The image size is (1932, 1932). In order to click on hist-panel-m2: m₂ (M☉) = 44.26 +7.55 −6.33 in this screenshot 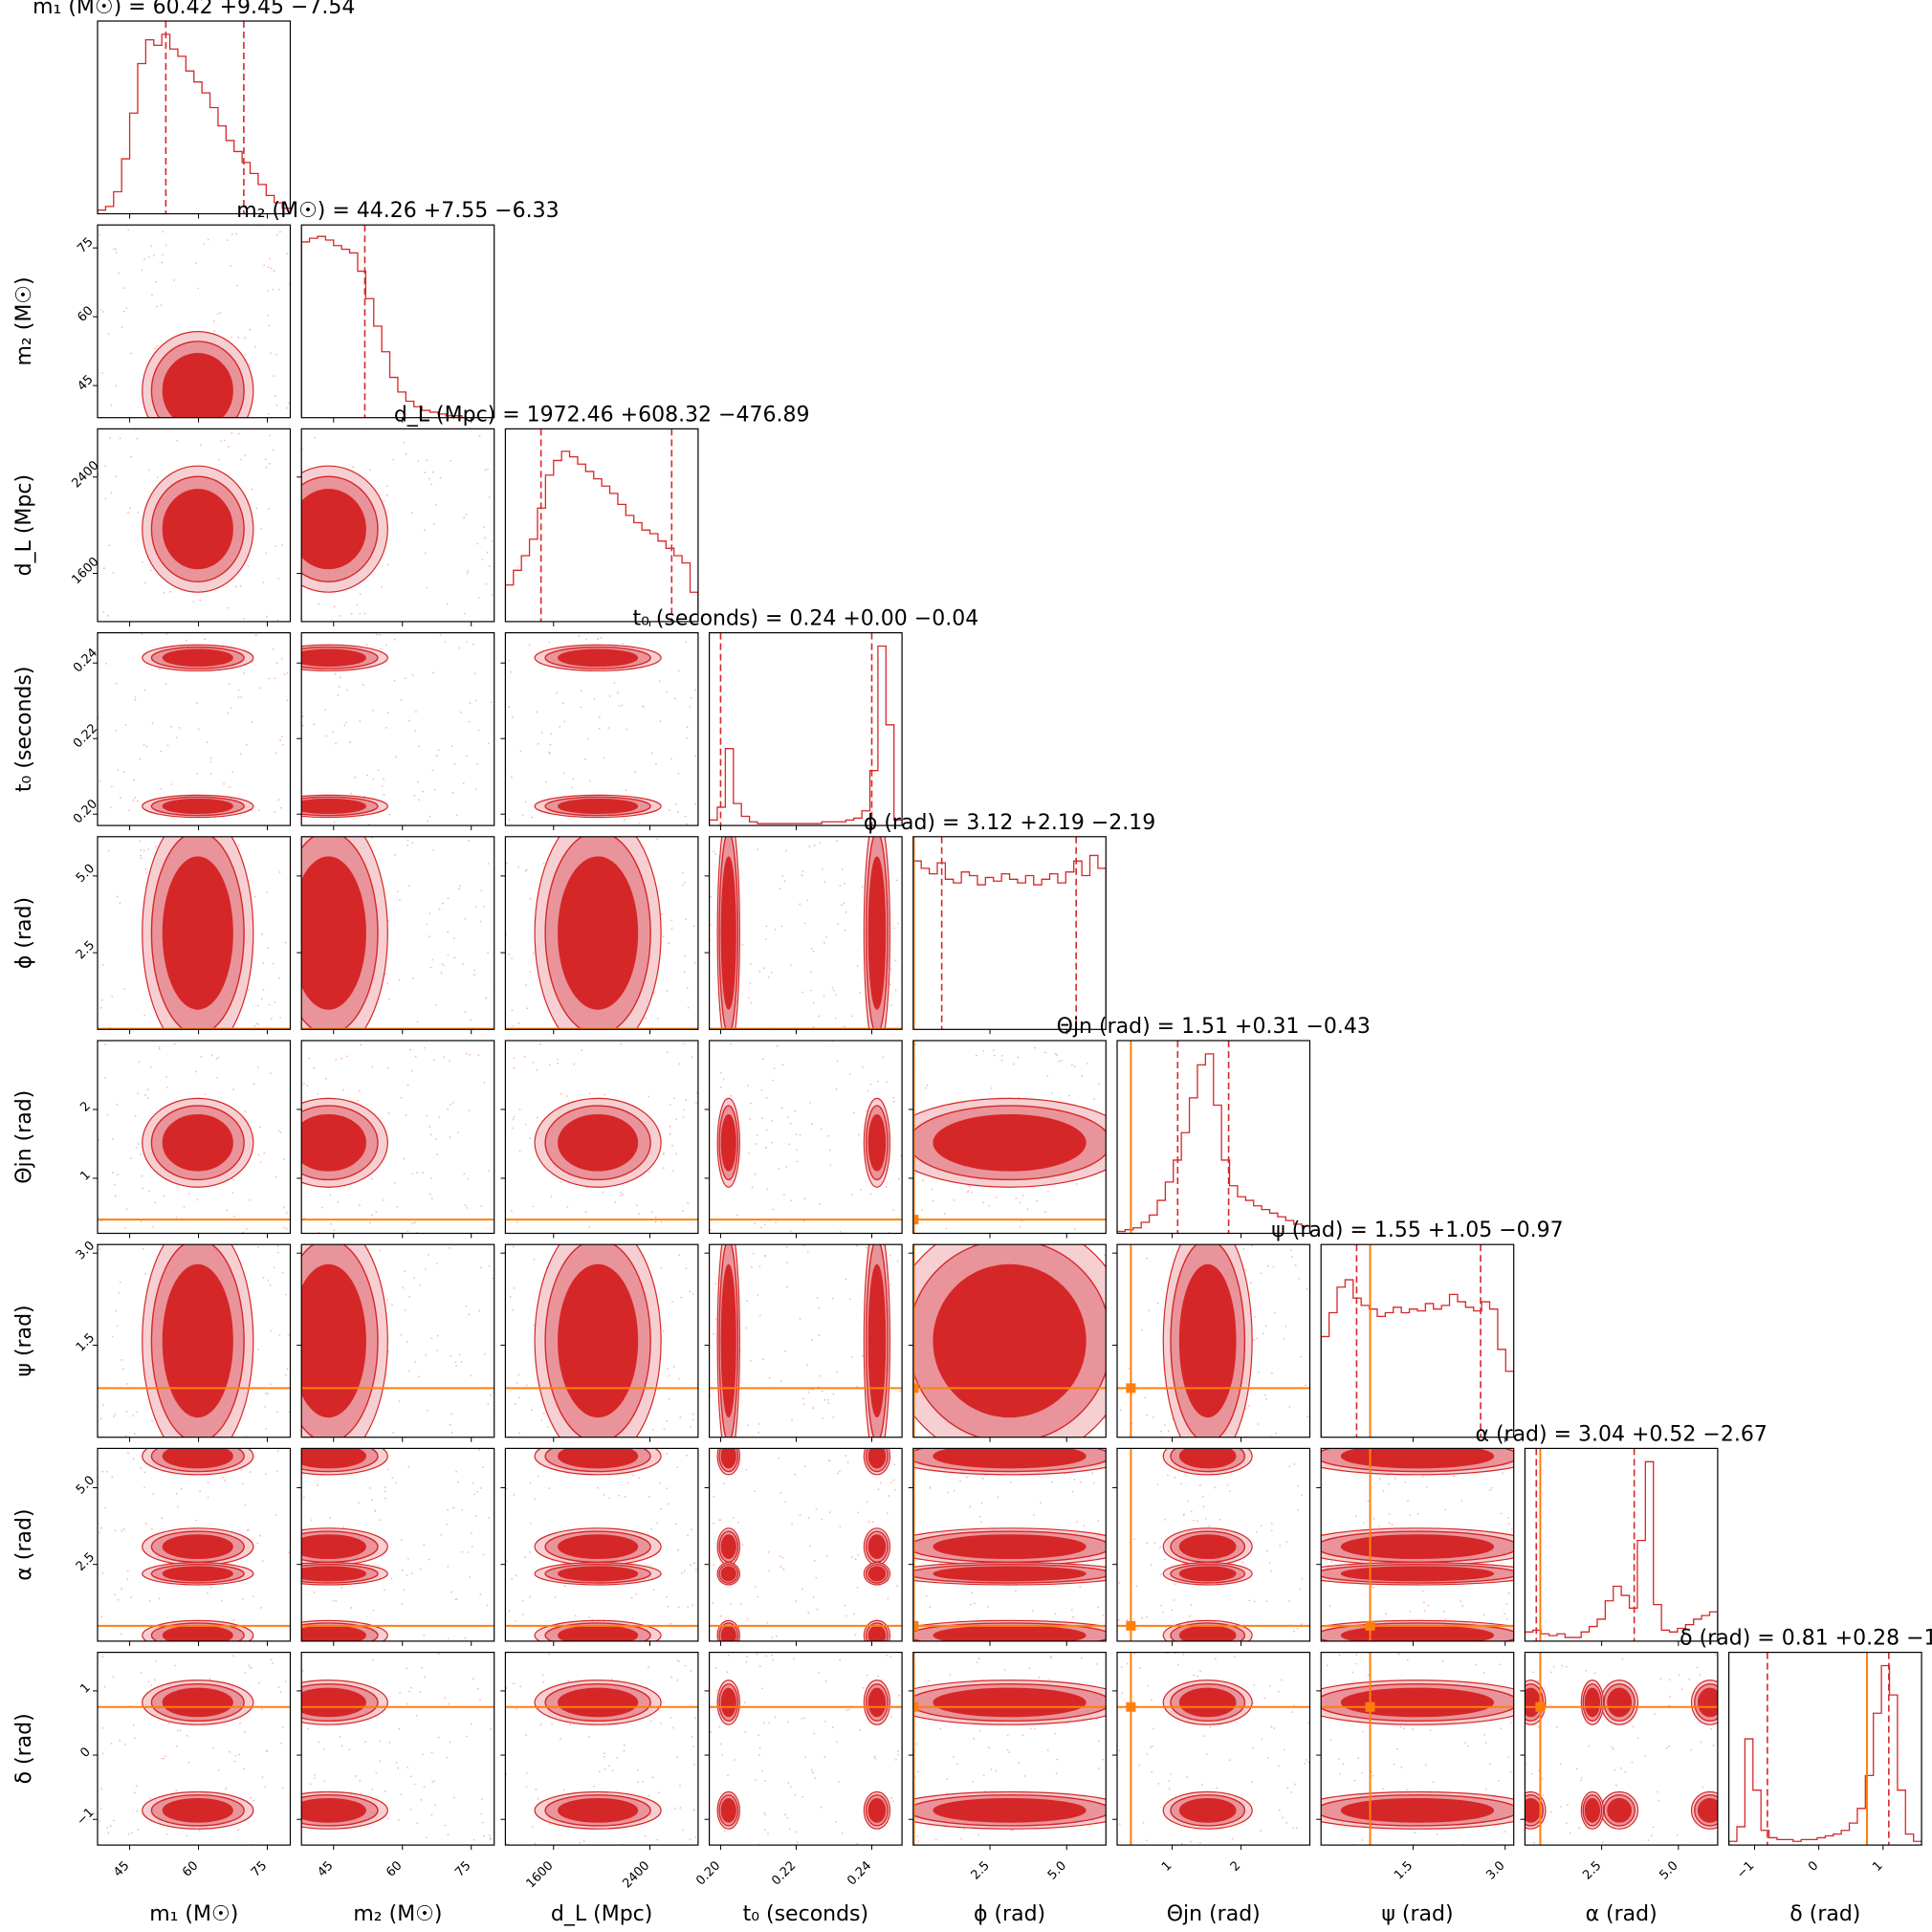, I will do `click(398, 311)`.